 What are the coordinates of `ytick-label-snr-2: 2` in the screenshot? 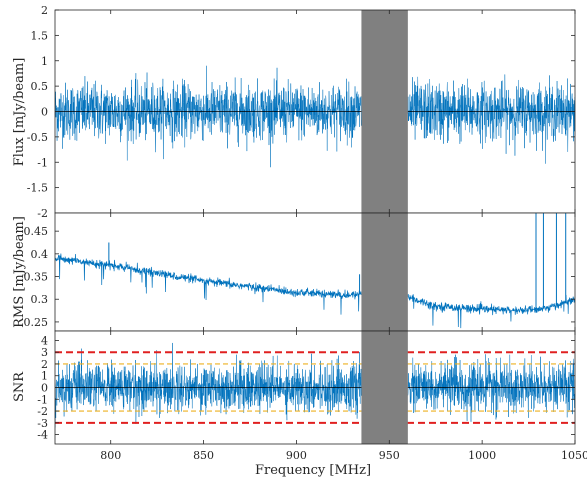 It's located at (44, 364).